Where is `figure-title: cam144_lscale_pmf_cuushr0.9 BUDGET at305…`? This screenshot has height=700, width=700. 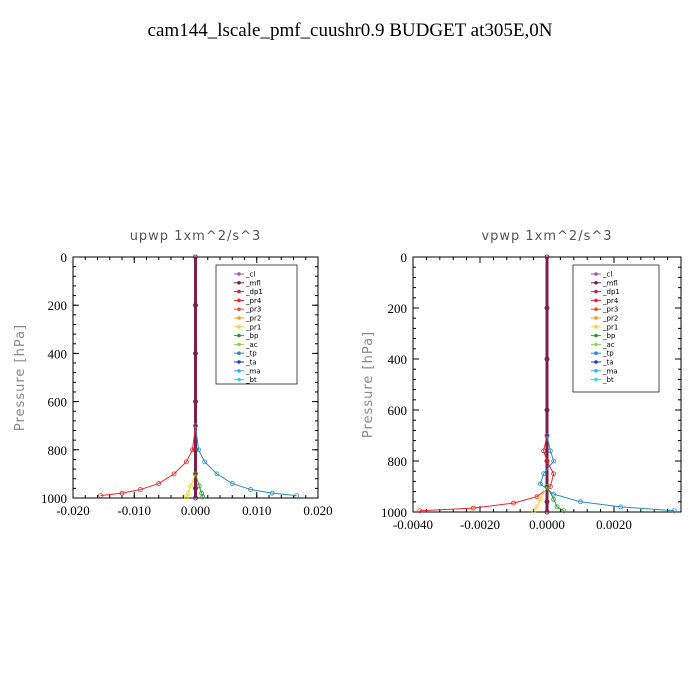
figure-title: cam144_lscale_pmf_cuushr0.9 BUDGET at305… is located at coordinates (350, 30).